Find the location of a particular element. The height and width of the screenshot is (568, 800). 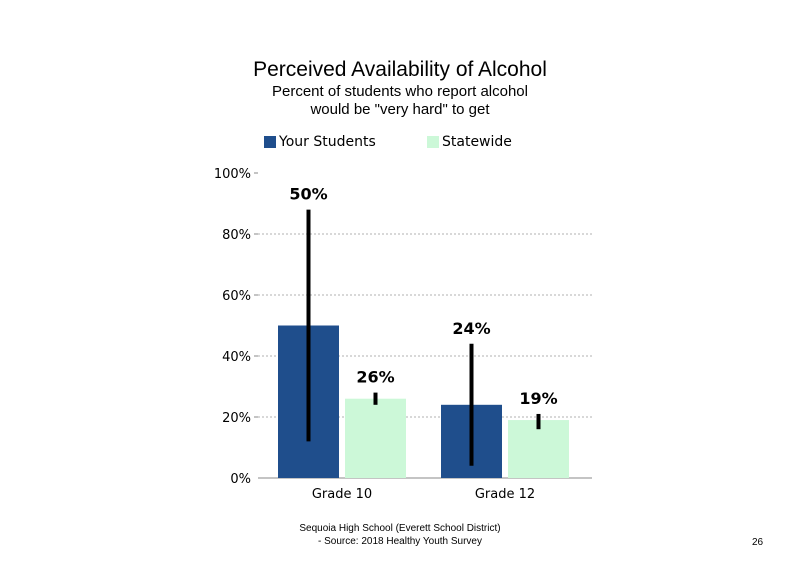

chart-title: Perceived Availability of Alcohol is located at coordinates (400, 69).